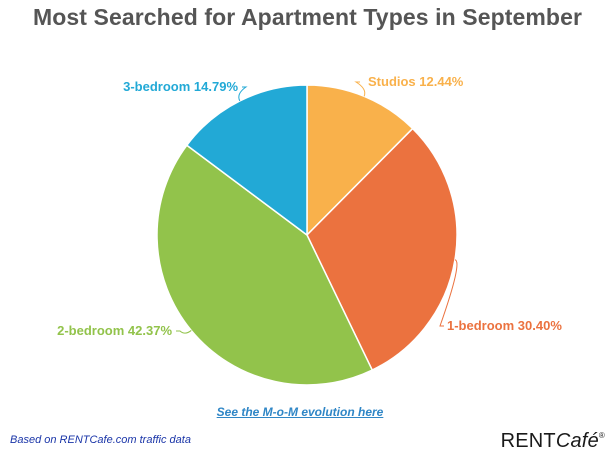 Image resolution: width=615 pixels, height=464 pixels. I want to click on leader-line-2-bedroom, so click(184, 332).